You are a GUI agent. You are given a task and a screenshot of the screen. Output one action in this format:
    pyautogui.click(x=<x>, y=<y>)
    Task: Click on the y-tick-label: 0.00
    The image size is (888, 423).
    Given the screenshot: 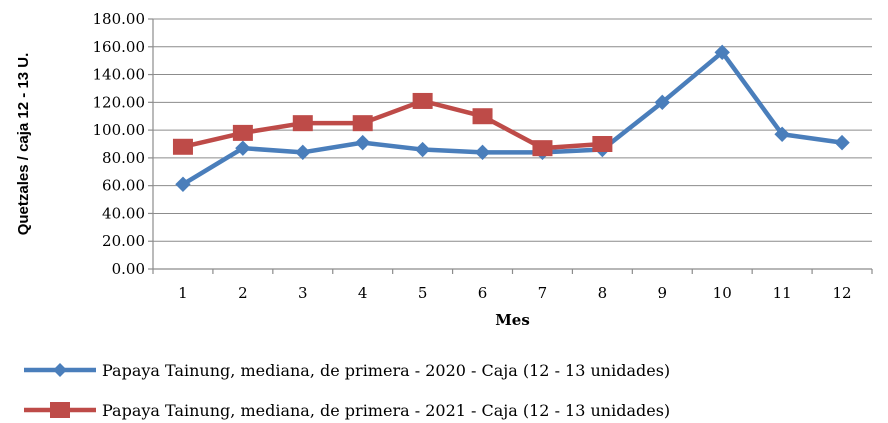 What is the action you would take?
    pyautogui.click(x=128, y=269)
    